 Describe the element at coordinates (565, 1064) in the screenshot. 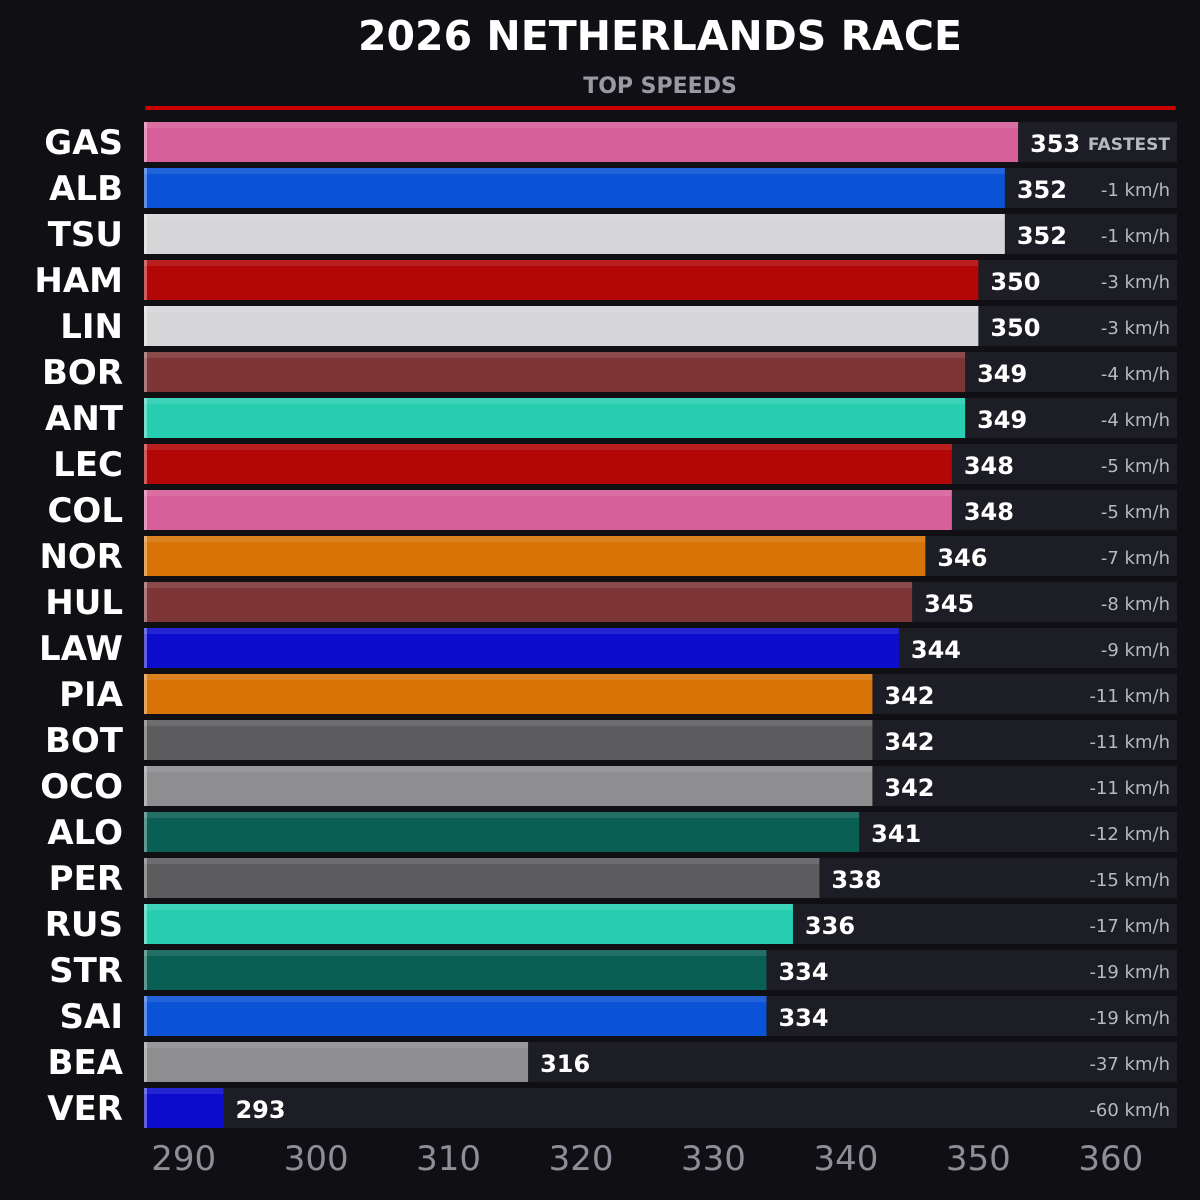

I see `value-label: 316` at that location.